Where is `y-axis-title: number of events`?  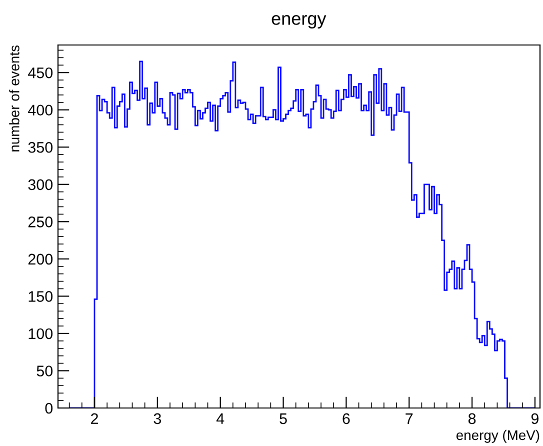 y-axis-title: number of events is located at coordinates (14, 98).